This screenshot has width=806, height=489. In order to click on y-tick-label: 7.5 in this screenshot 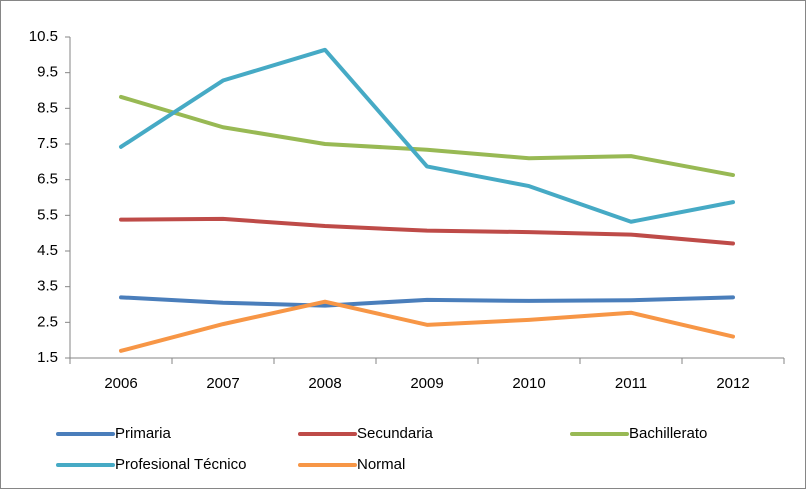, I will do `click(47, 143)`.